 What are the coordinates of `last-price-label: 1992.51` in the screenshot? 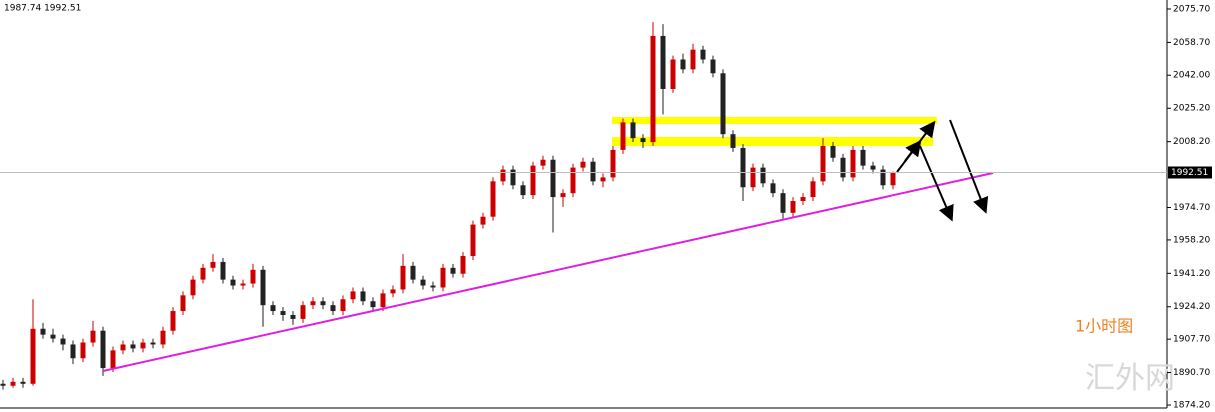 It's located at (1189, 173).